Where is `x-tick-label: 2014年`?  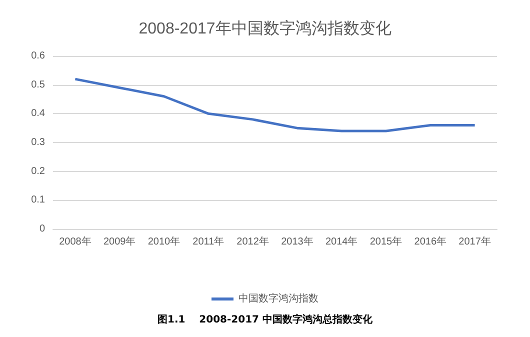
x-tick-label: 2014年 is located at coordinates (341, 242).